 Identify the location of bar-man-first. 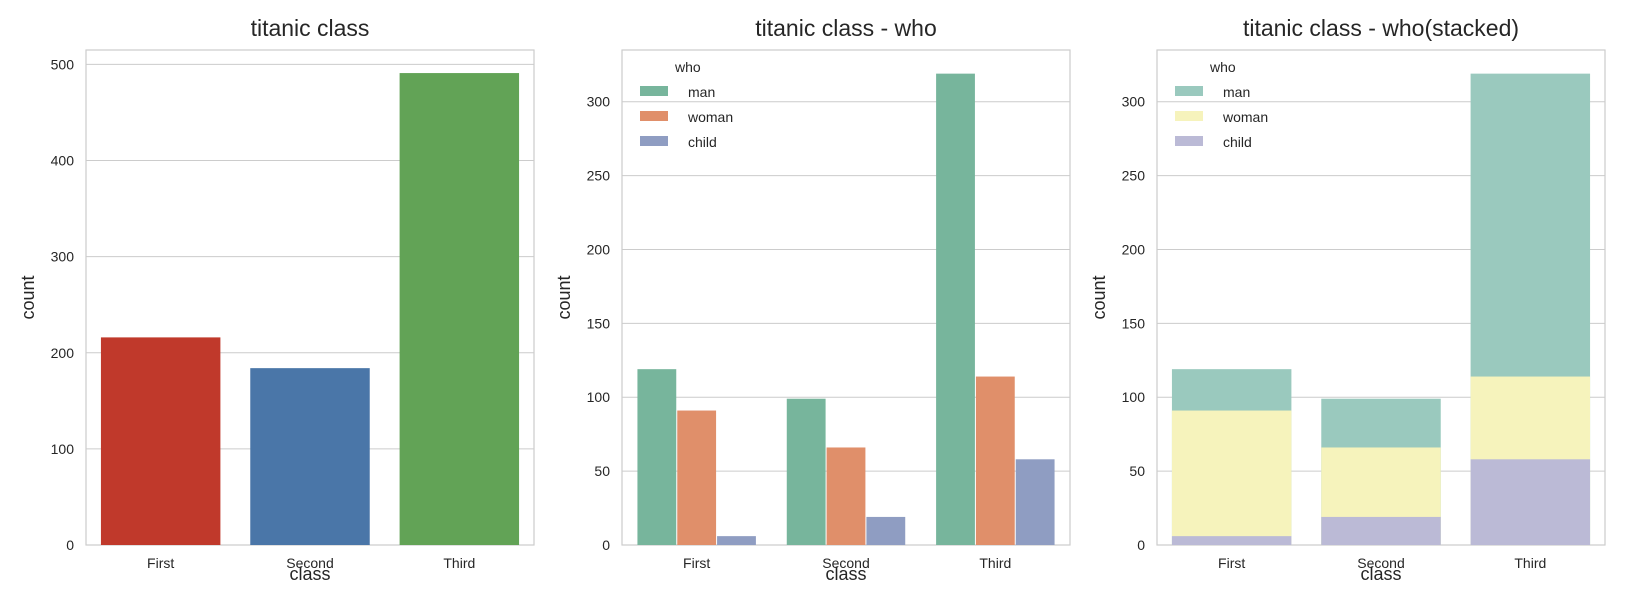
(657, 457).